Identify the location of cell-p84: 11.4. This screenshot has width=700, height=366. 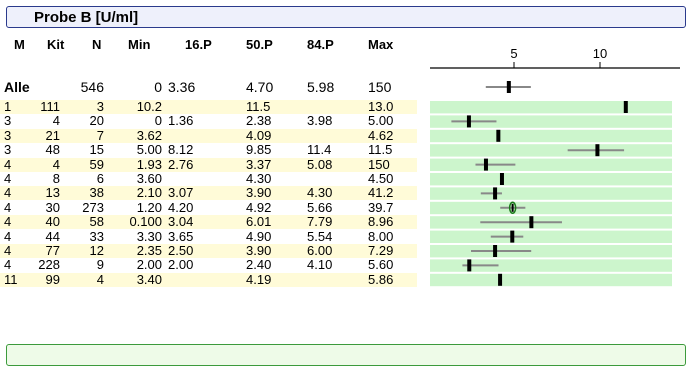
(319, 150).